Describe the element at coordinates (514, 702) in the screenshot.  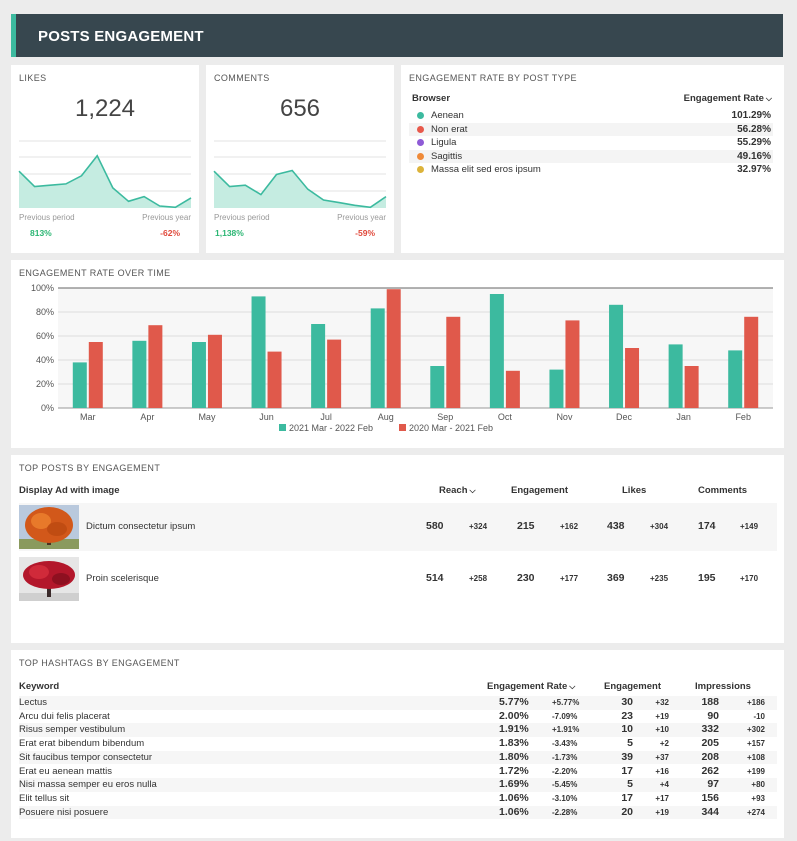
I see `hashtag-rate: 5.77%` at that location.